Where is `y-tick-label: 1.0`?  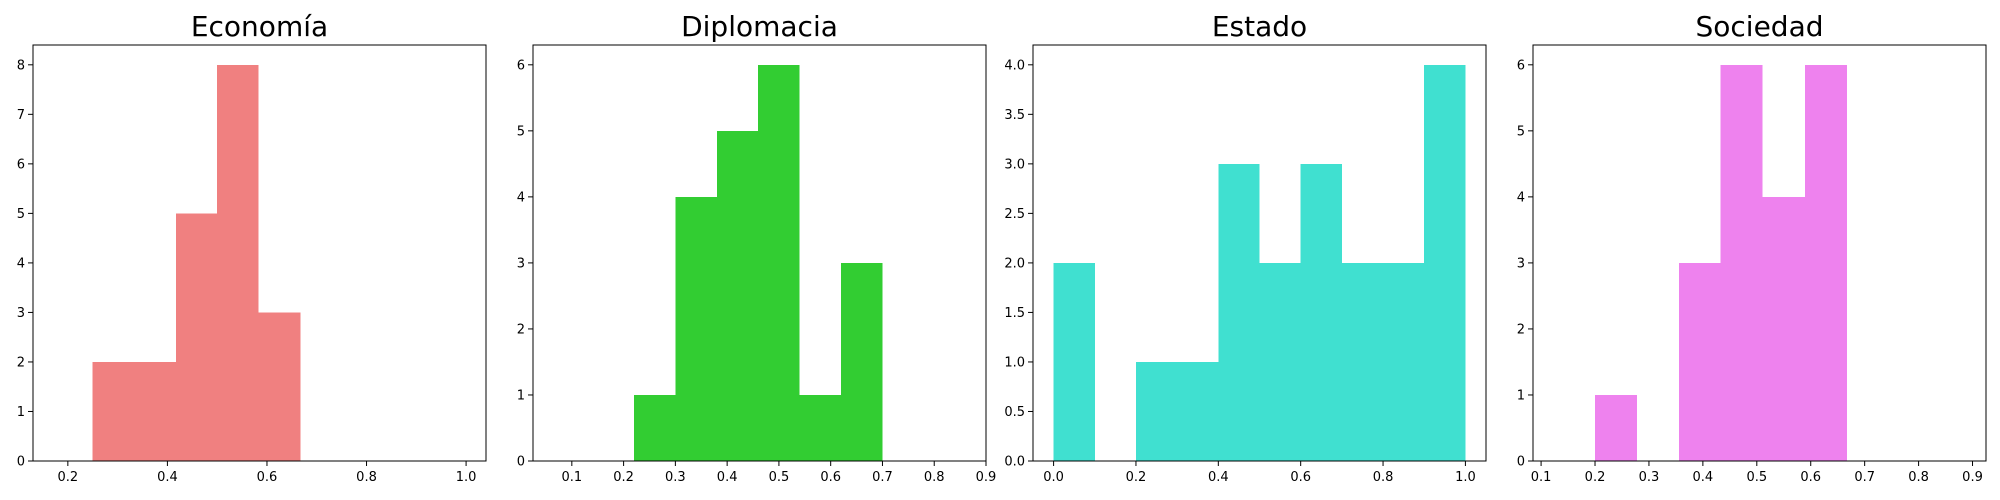 y-tick-label: 1.0 is located at coordinates (1014, 362).